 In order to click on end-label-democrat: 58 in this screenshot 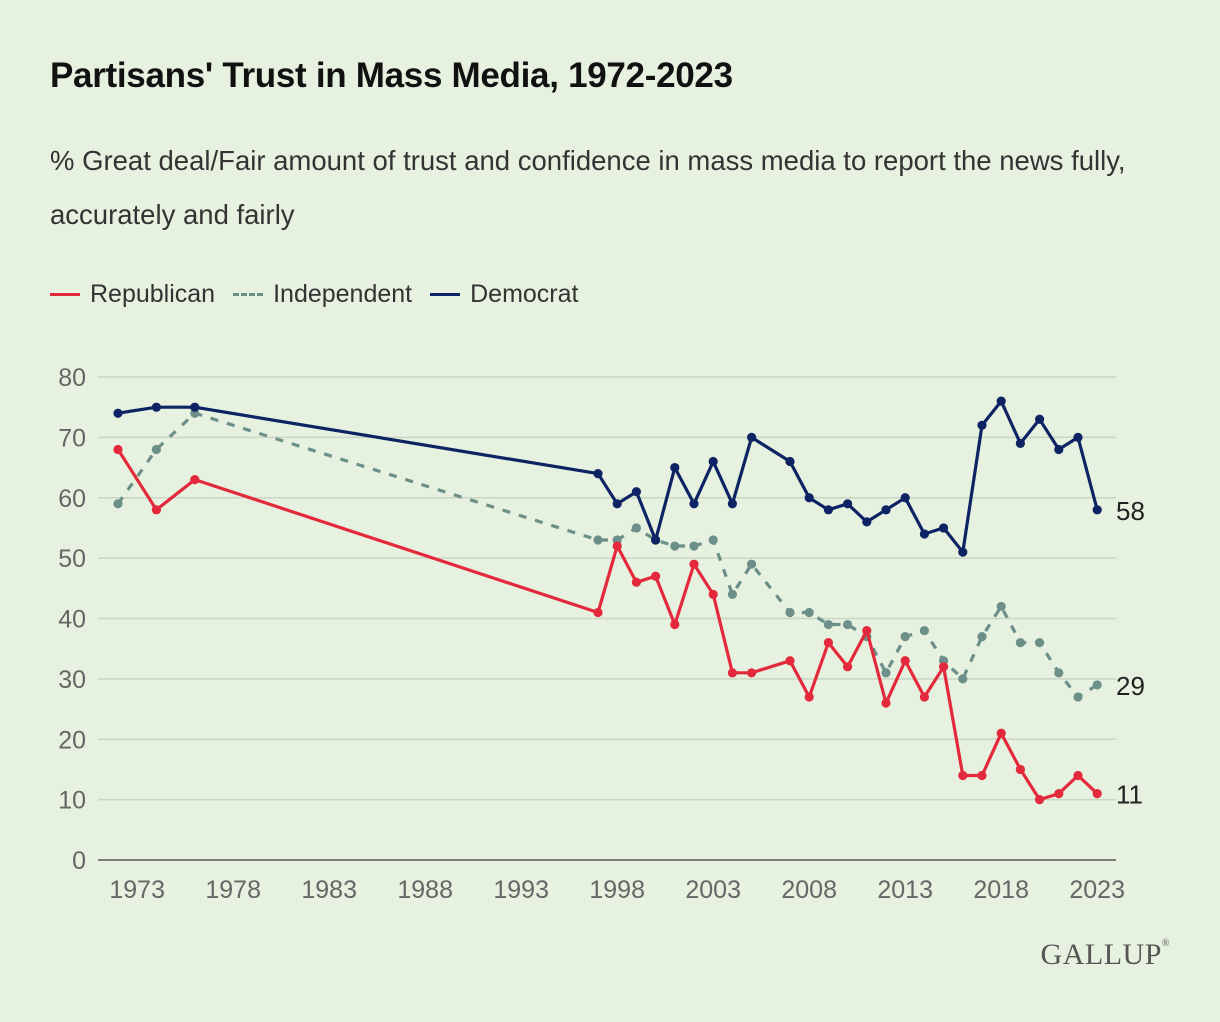, I will do `click(1130, 511)`.